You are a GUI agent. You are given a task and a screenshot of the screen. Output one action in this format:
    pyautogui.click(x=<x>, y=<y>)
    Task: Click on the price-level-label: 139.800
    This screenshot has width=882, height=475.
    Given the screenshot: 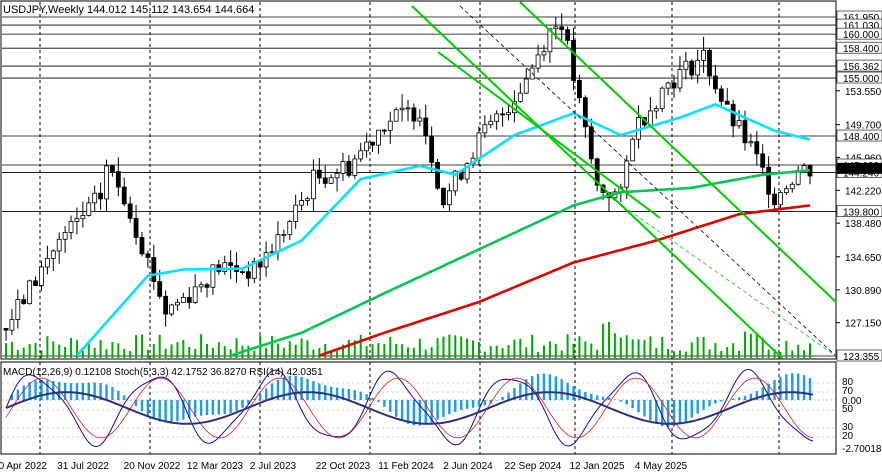 What is the action you would take?
    pyautogui.click(x=861, y=213)
    